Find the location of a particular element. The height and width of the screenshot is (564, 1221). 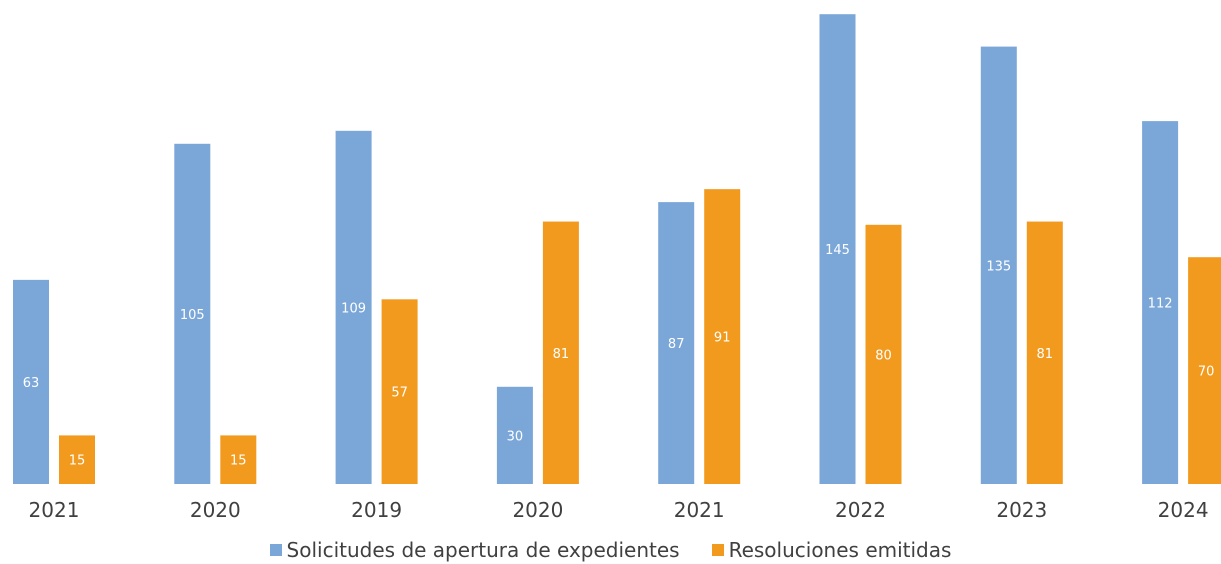

legend-item-series-1: Solicitudes de apertura de expedientes is located at coordinates (474, 550).